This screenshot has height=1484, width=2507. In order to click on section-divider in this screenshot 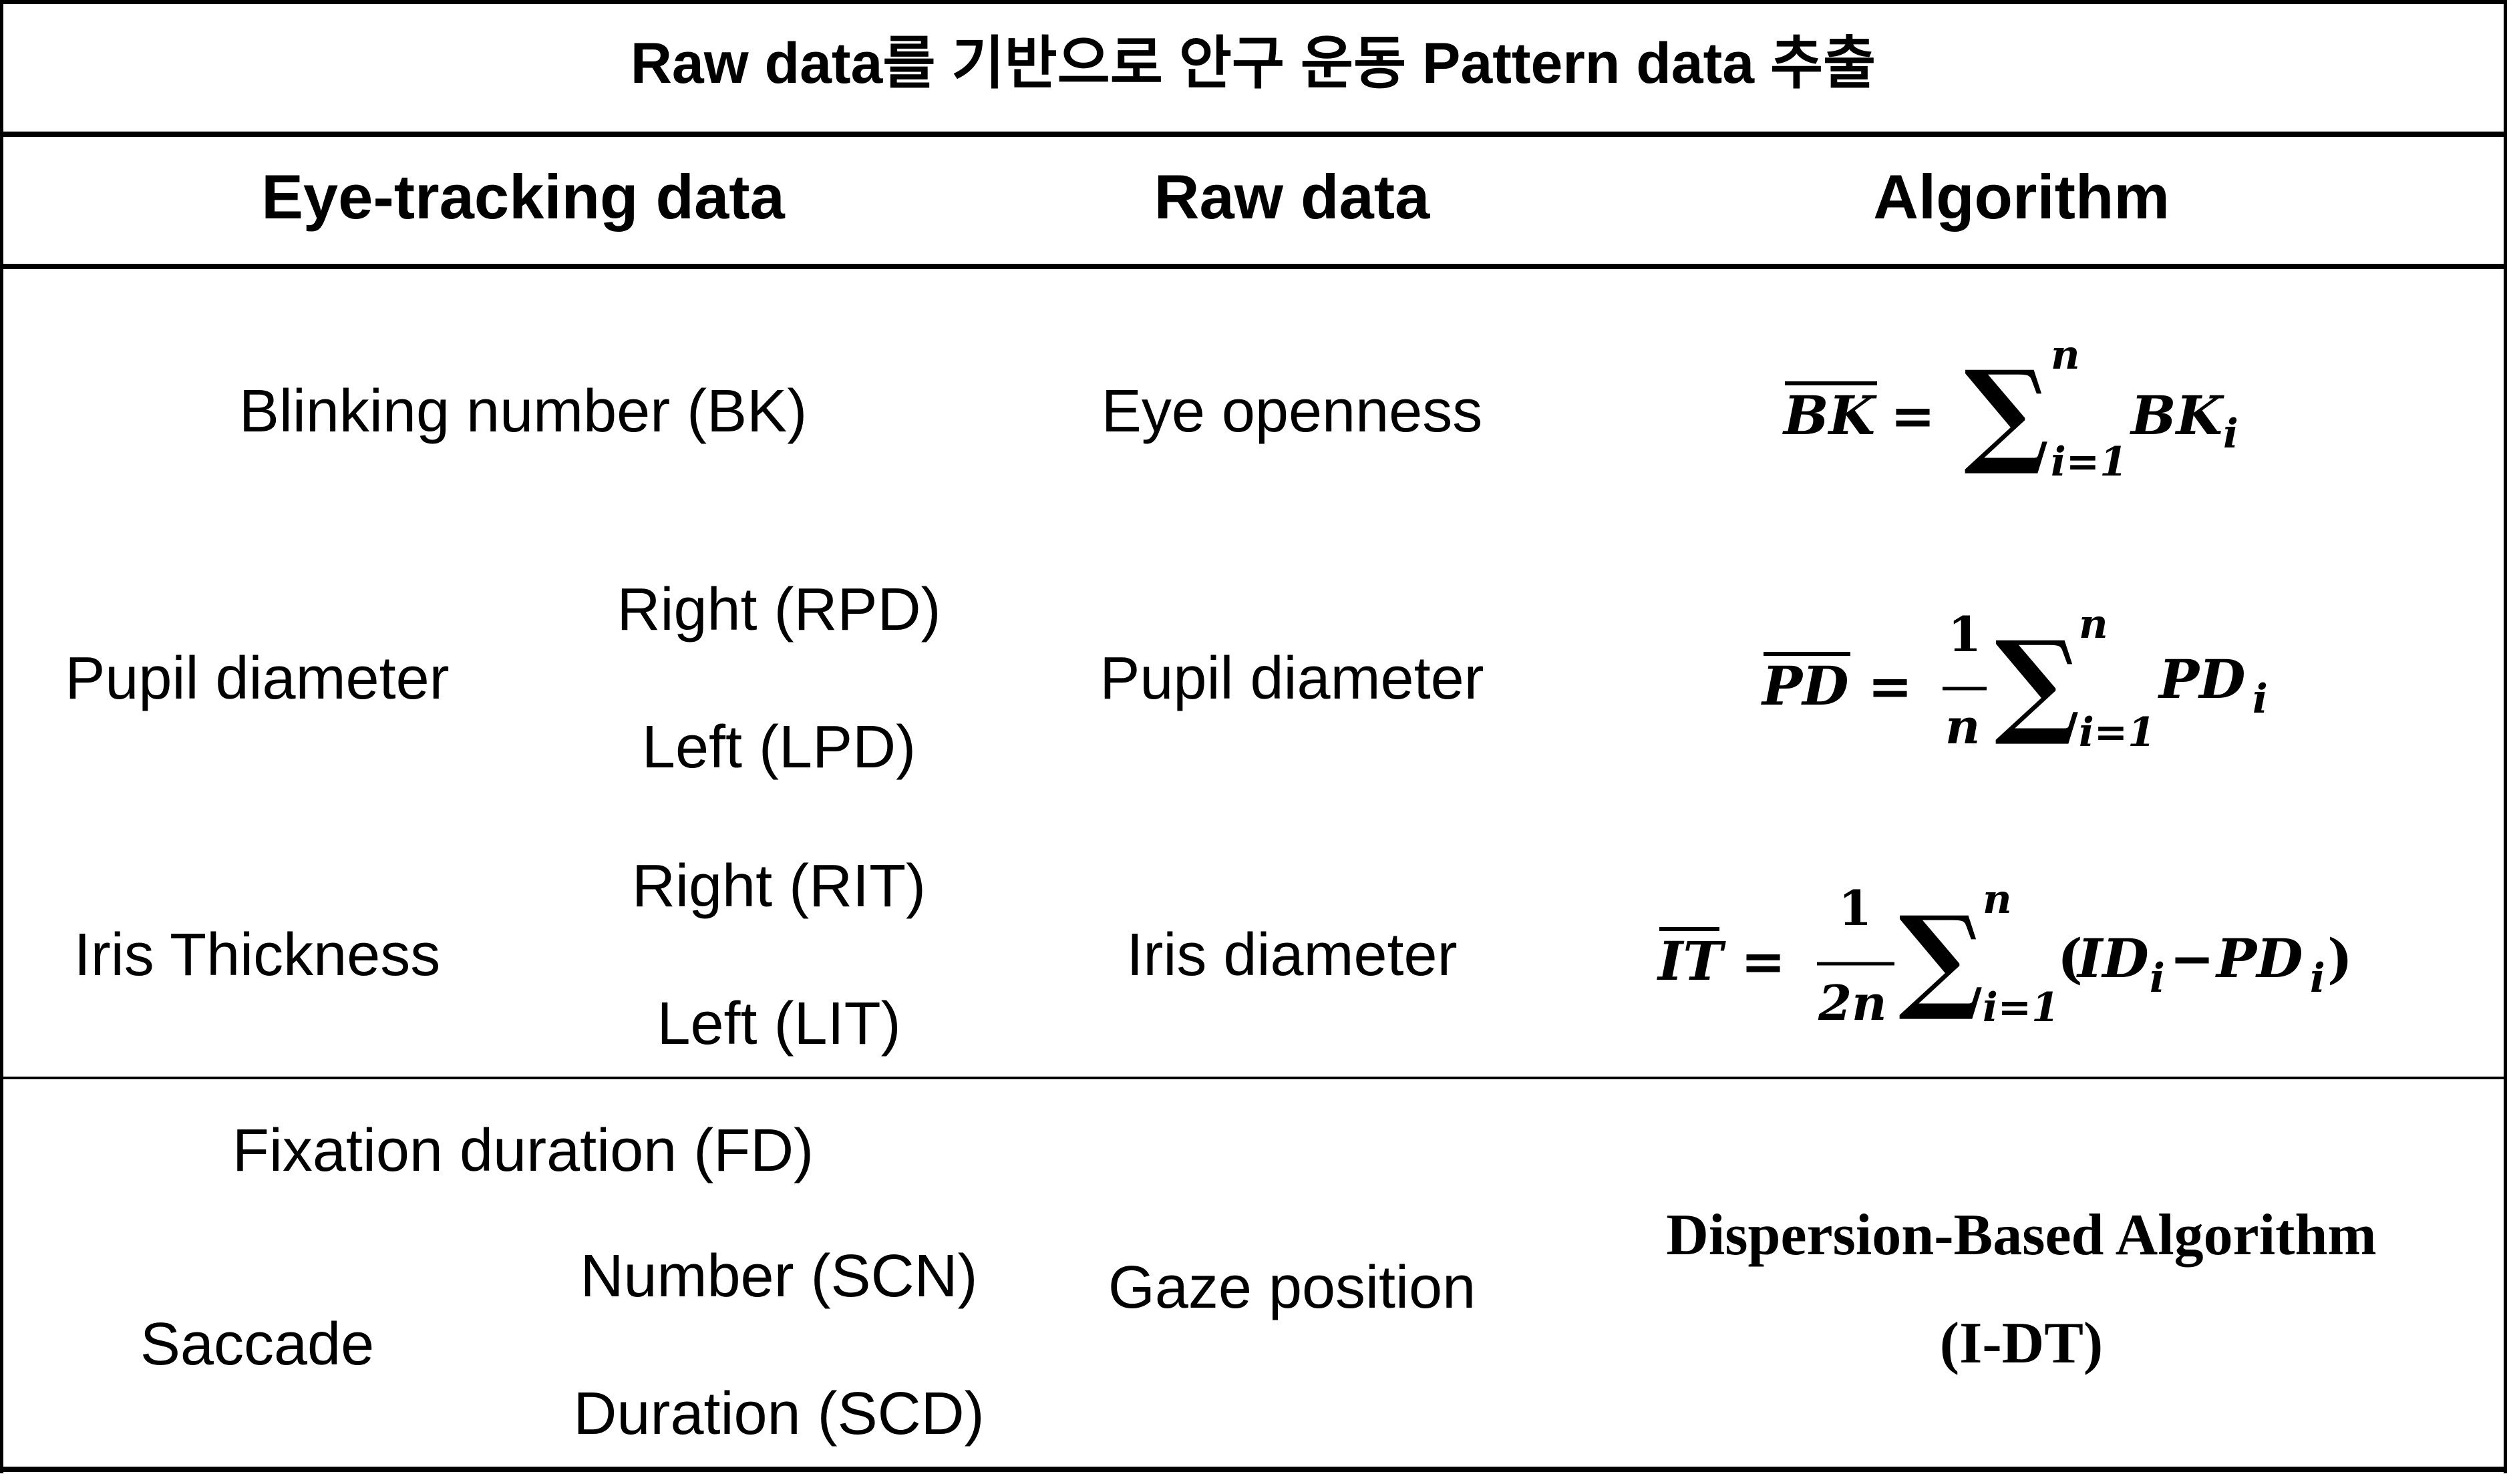, I will do `click(1253, 1078)`.